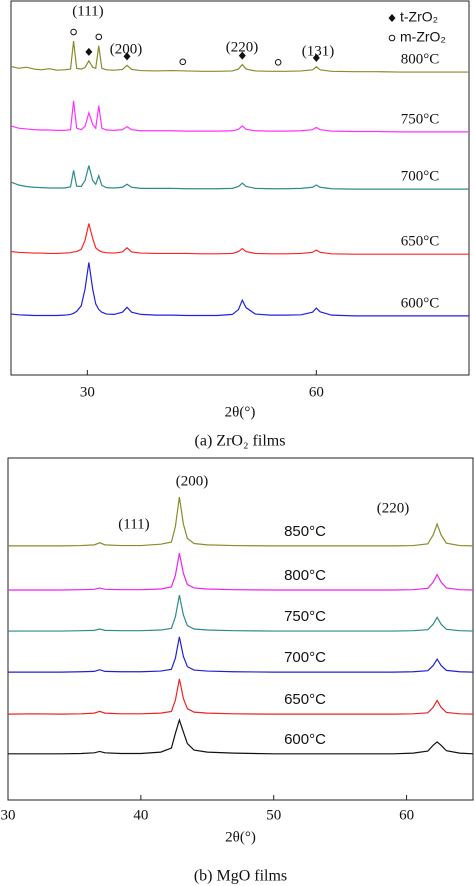 Image resolution: width=474 pixels, height=886 pixels. I want to click on caption: (a) ZrO₂ films, so click(240, 441).